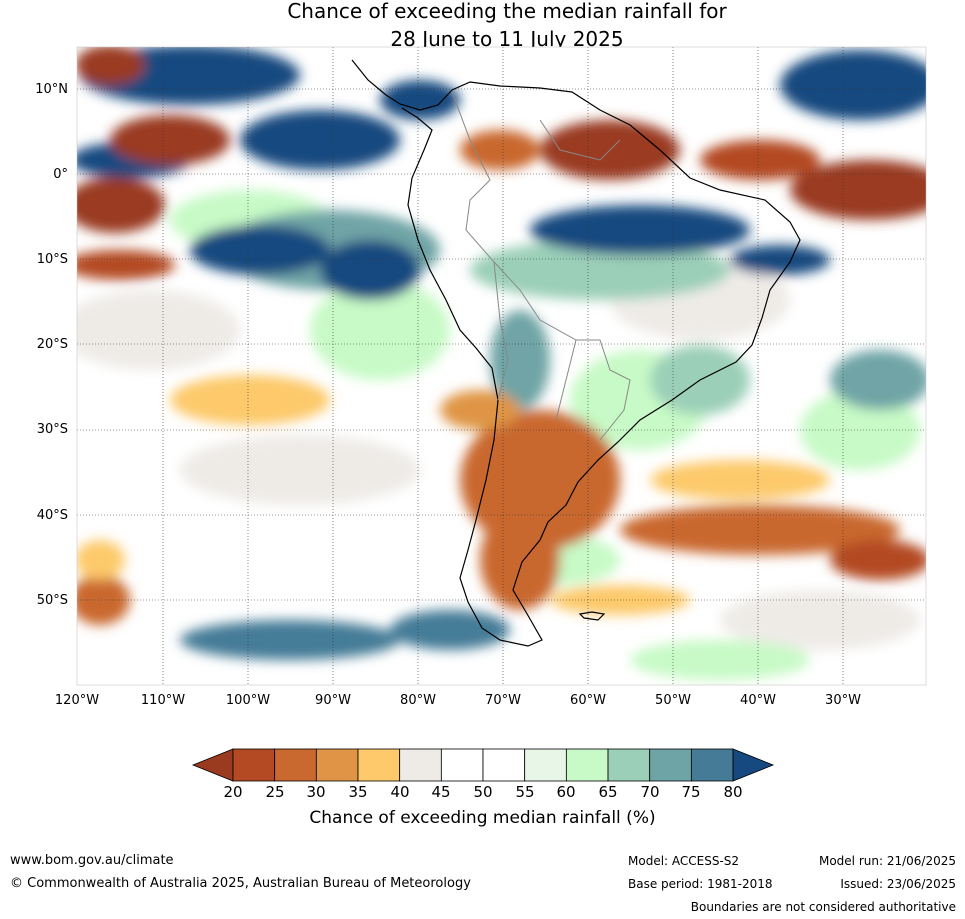 This screenshot has height=919, width=965. I want to click on footer-url: www.bom.gov.au/climate, so click(92, 860).